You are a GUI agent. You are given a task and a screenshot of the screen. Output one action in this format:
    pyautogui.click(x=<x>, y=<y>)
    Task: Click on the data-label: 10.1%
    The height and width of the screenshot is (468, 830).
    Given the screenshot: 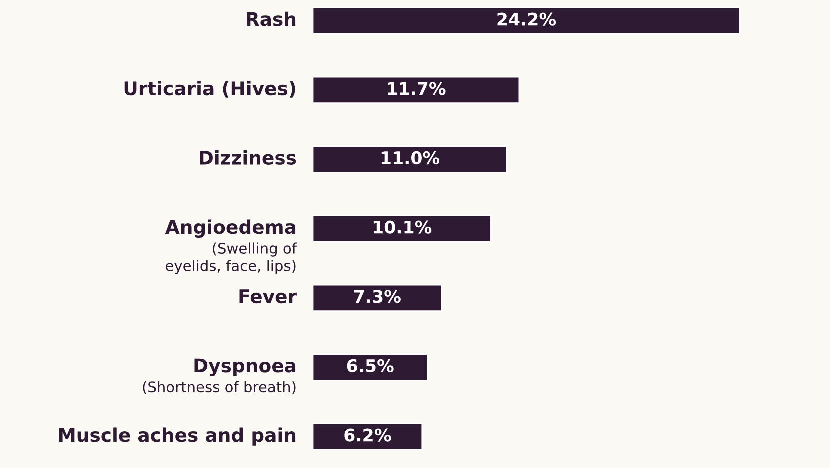 What is the action you would take?
    pyautogui.click(x=403, y=227)
    